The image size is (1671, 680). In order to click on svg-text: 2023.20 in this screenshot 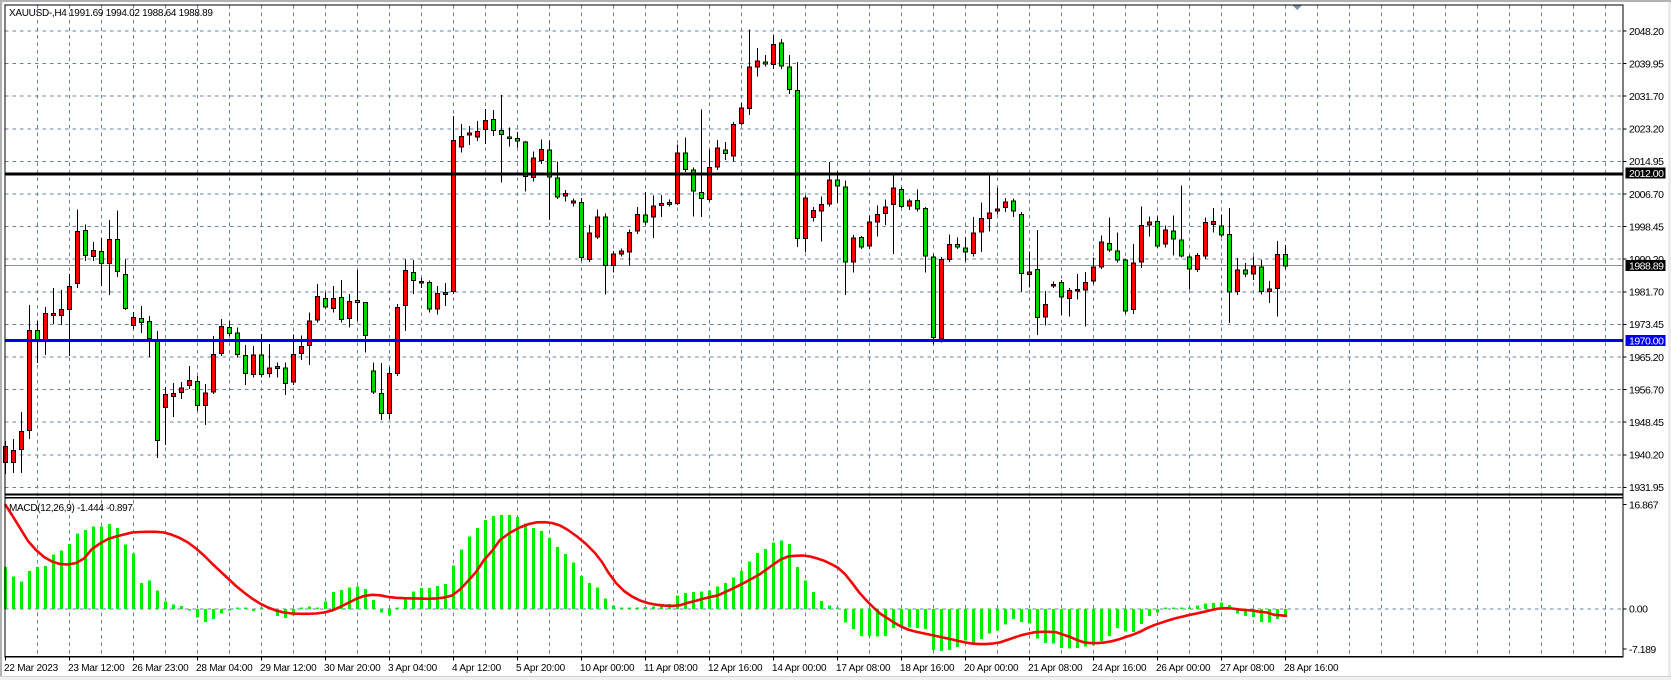, I will do `click(1646, 130)`.